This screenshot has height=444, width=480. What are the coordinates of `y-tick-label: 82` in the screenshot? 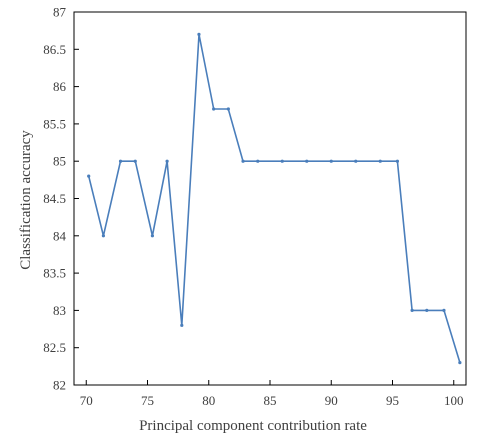 It's located at (59, 385).